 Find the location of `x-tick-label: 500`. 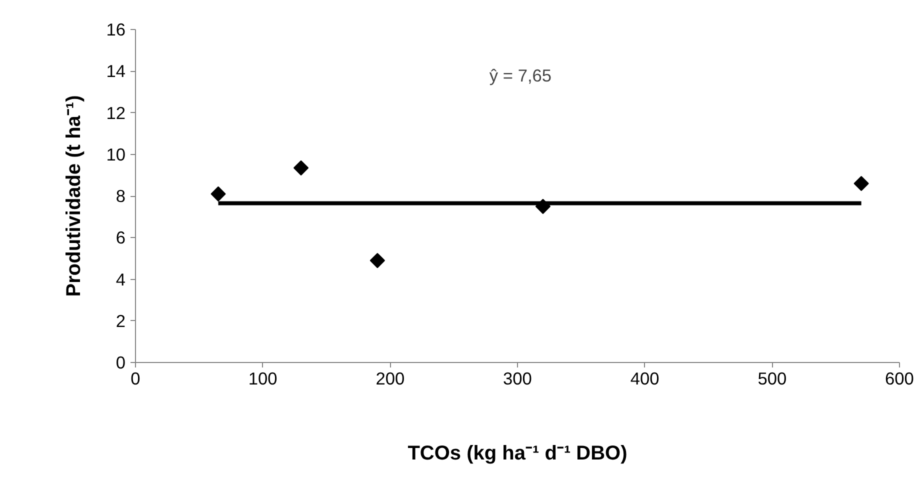

x-tick-label: 500 is located at coordinates (772, 378).